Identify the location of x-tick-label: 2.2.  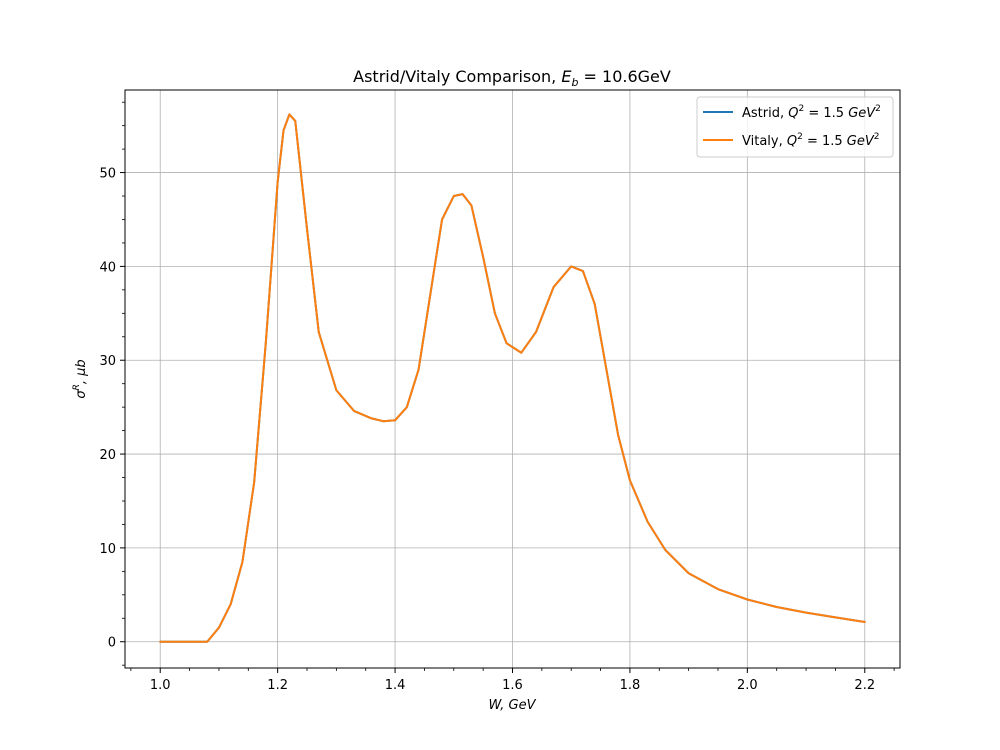
(864, 685).